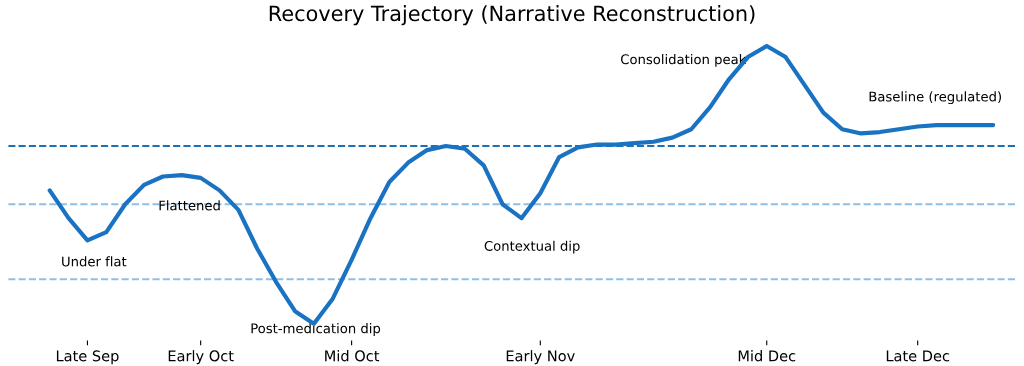  What do you see at coordinates (935, 98) in the screenshot?
I see `annotation: Baseline (regulated)` at bounding box center [935, 98].